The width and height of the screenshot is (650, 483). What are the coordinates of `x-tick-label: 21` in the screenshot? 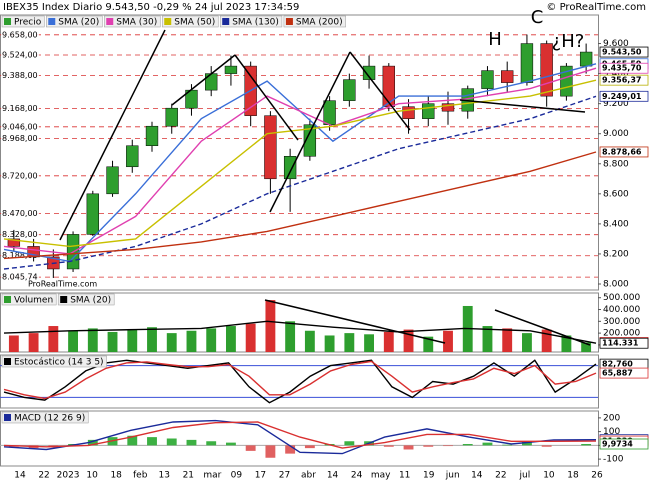 It's located at (188, 476).